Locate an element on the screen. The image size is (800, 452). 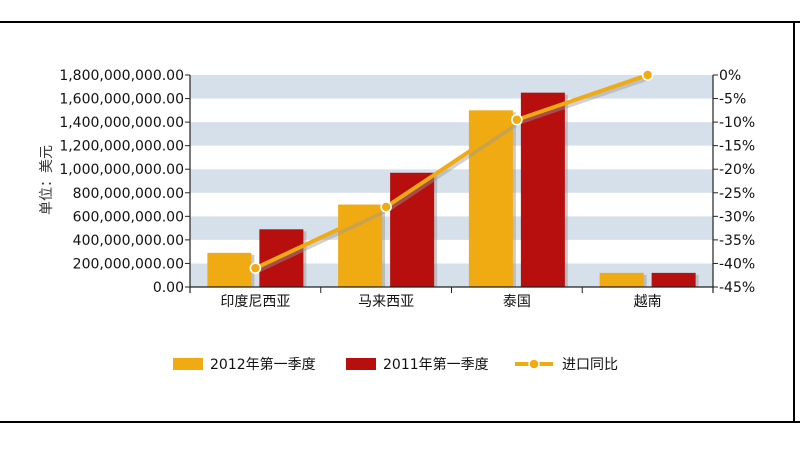
category-label: 印度尼西亚 is located at coordinates (255, 302).